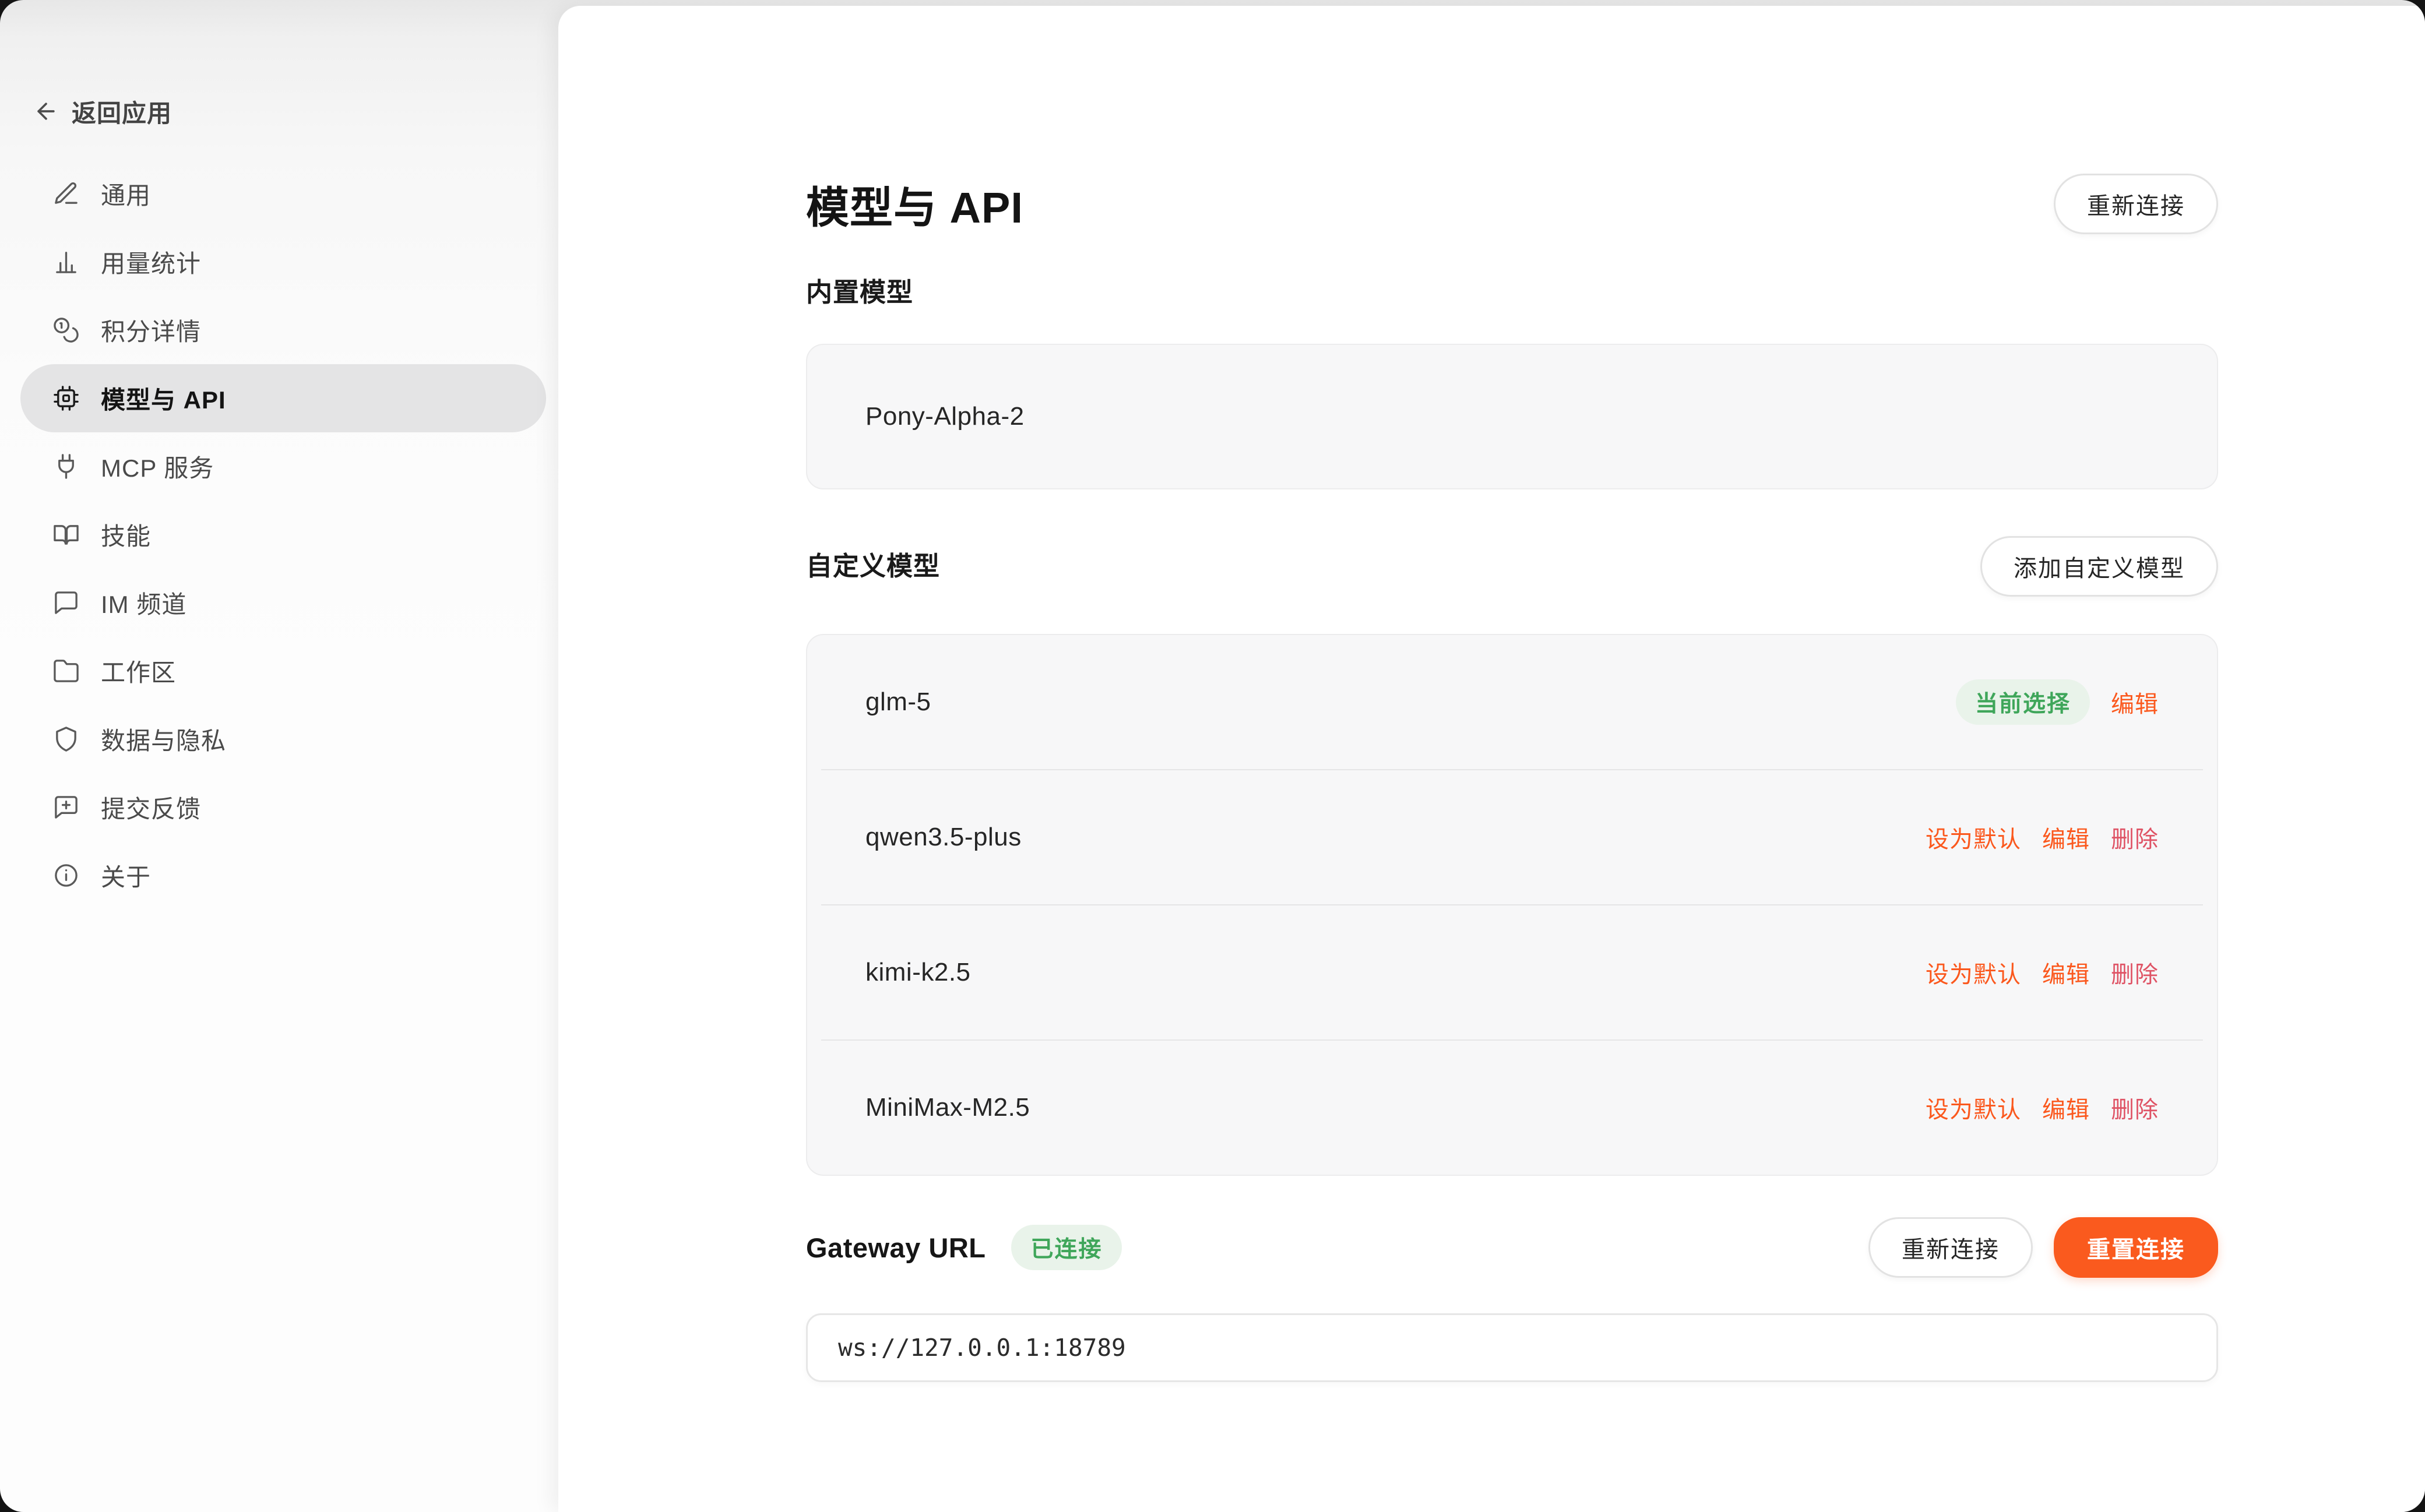 The width and height of the screenshot is (2425, 1512). I want to click on gateway-url-label: Gateway URL, so click(896, 1247).